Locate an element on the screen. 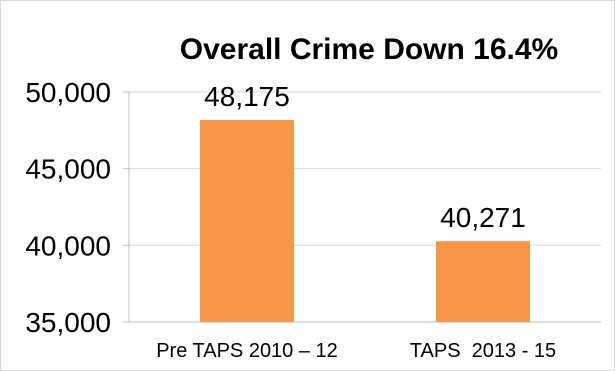 Image resolution: width=615 pixels, height=371 pixels. y-tick-label: 40,000 is located at coordinates (68, 245).